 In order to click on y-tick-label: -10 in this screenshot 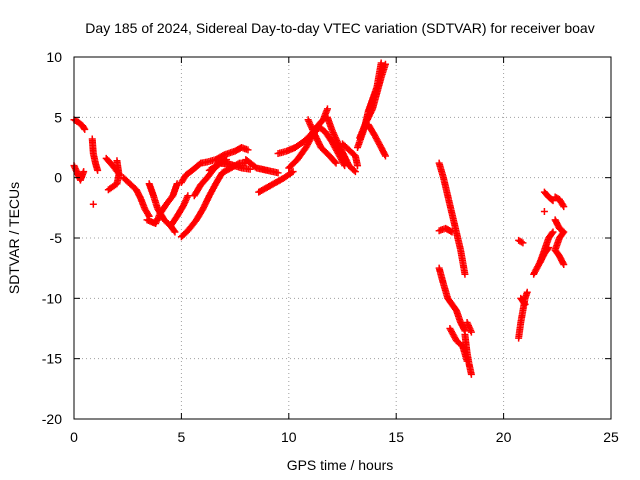, I will do `click(52, 298)`.